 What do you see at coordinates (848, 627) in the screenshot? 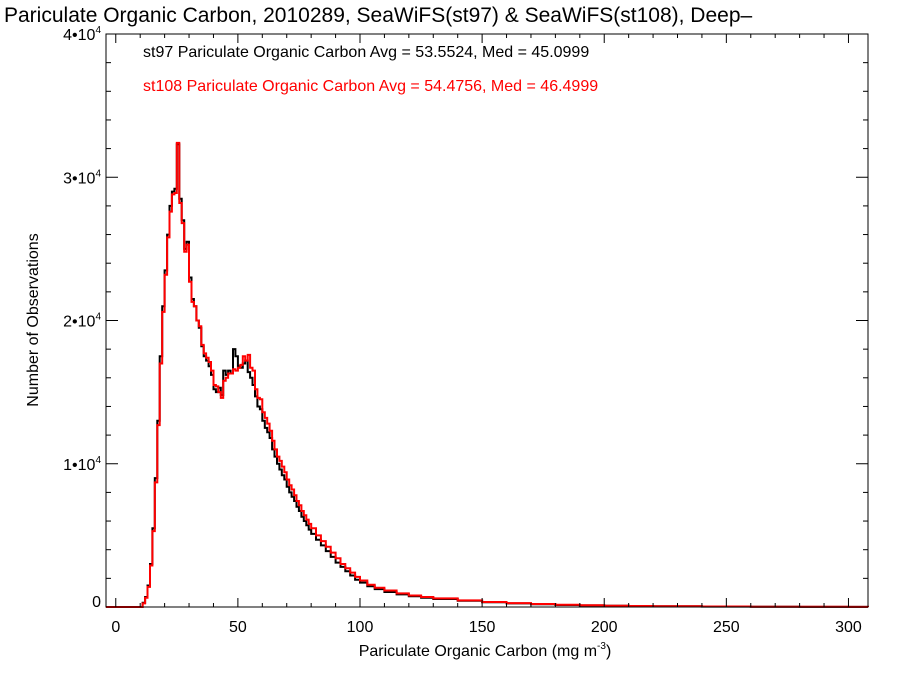
I see `x-tick-label: 300` at bounding box center [848, 627].